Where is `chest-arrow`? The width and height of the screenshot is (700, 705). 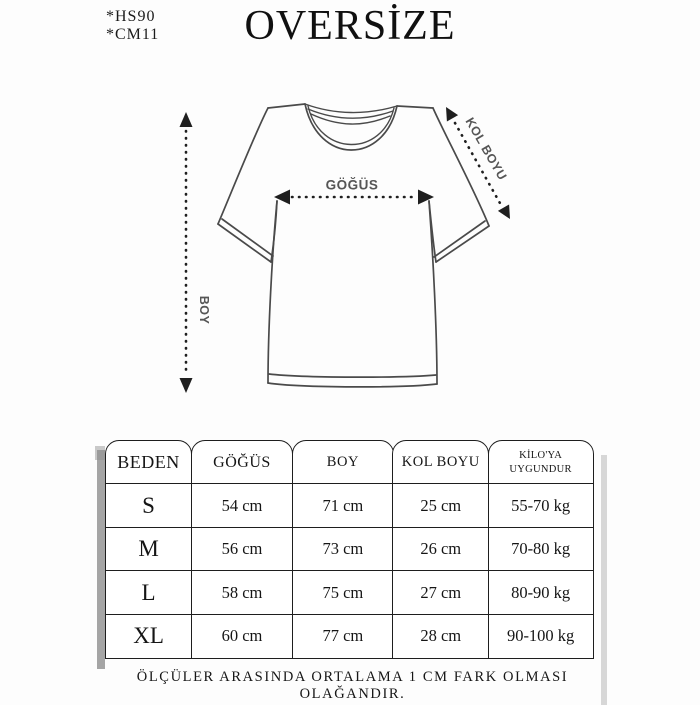 chest-arrow is located at coordinates (354, 197).